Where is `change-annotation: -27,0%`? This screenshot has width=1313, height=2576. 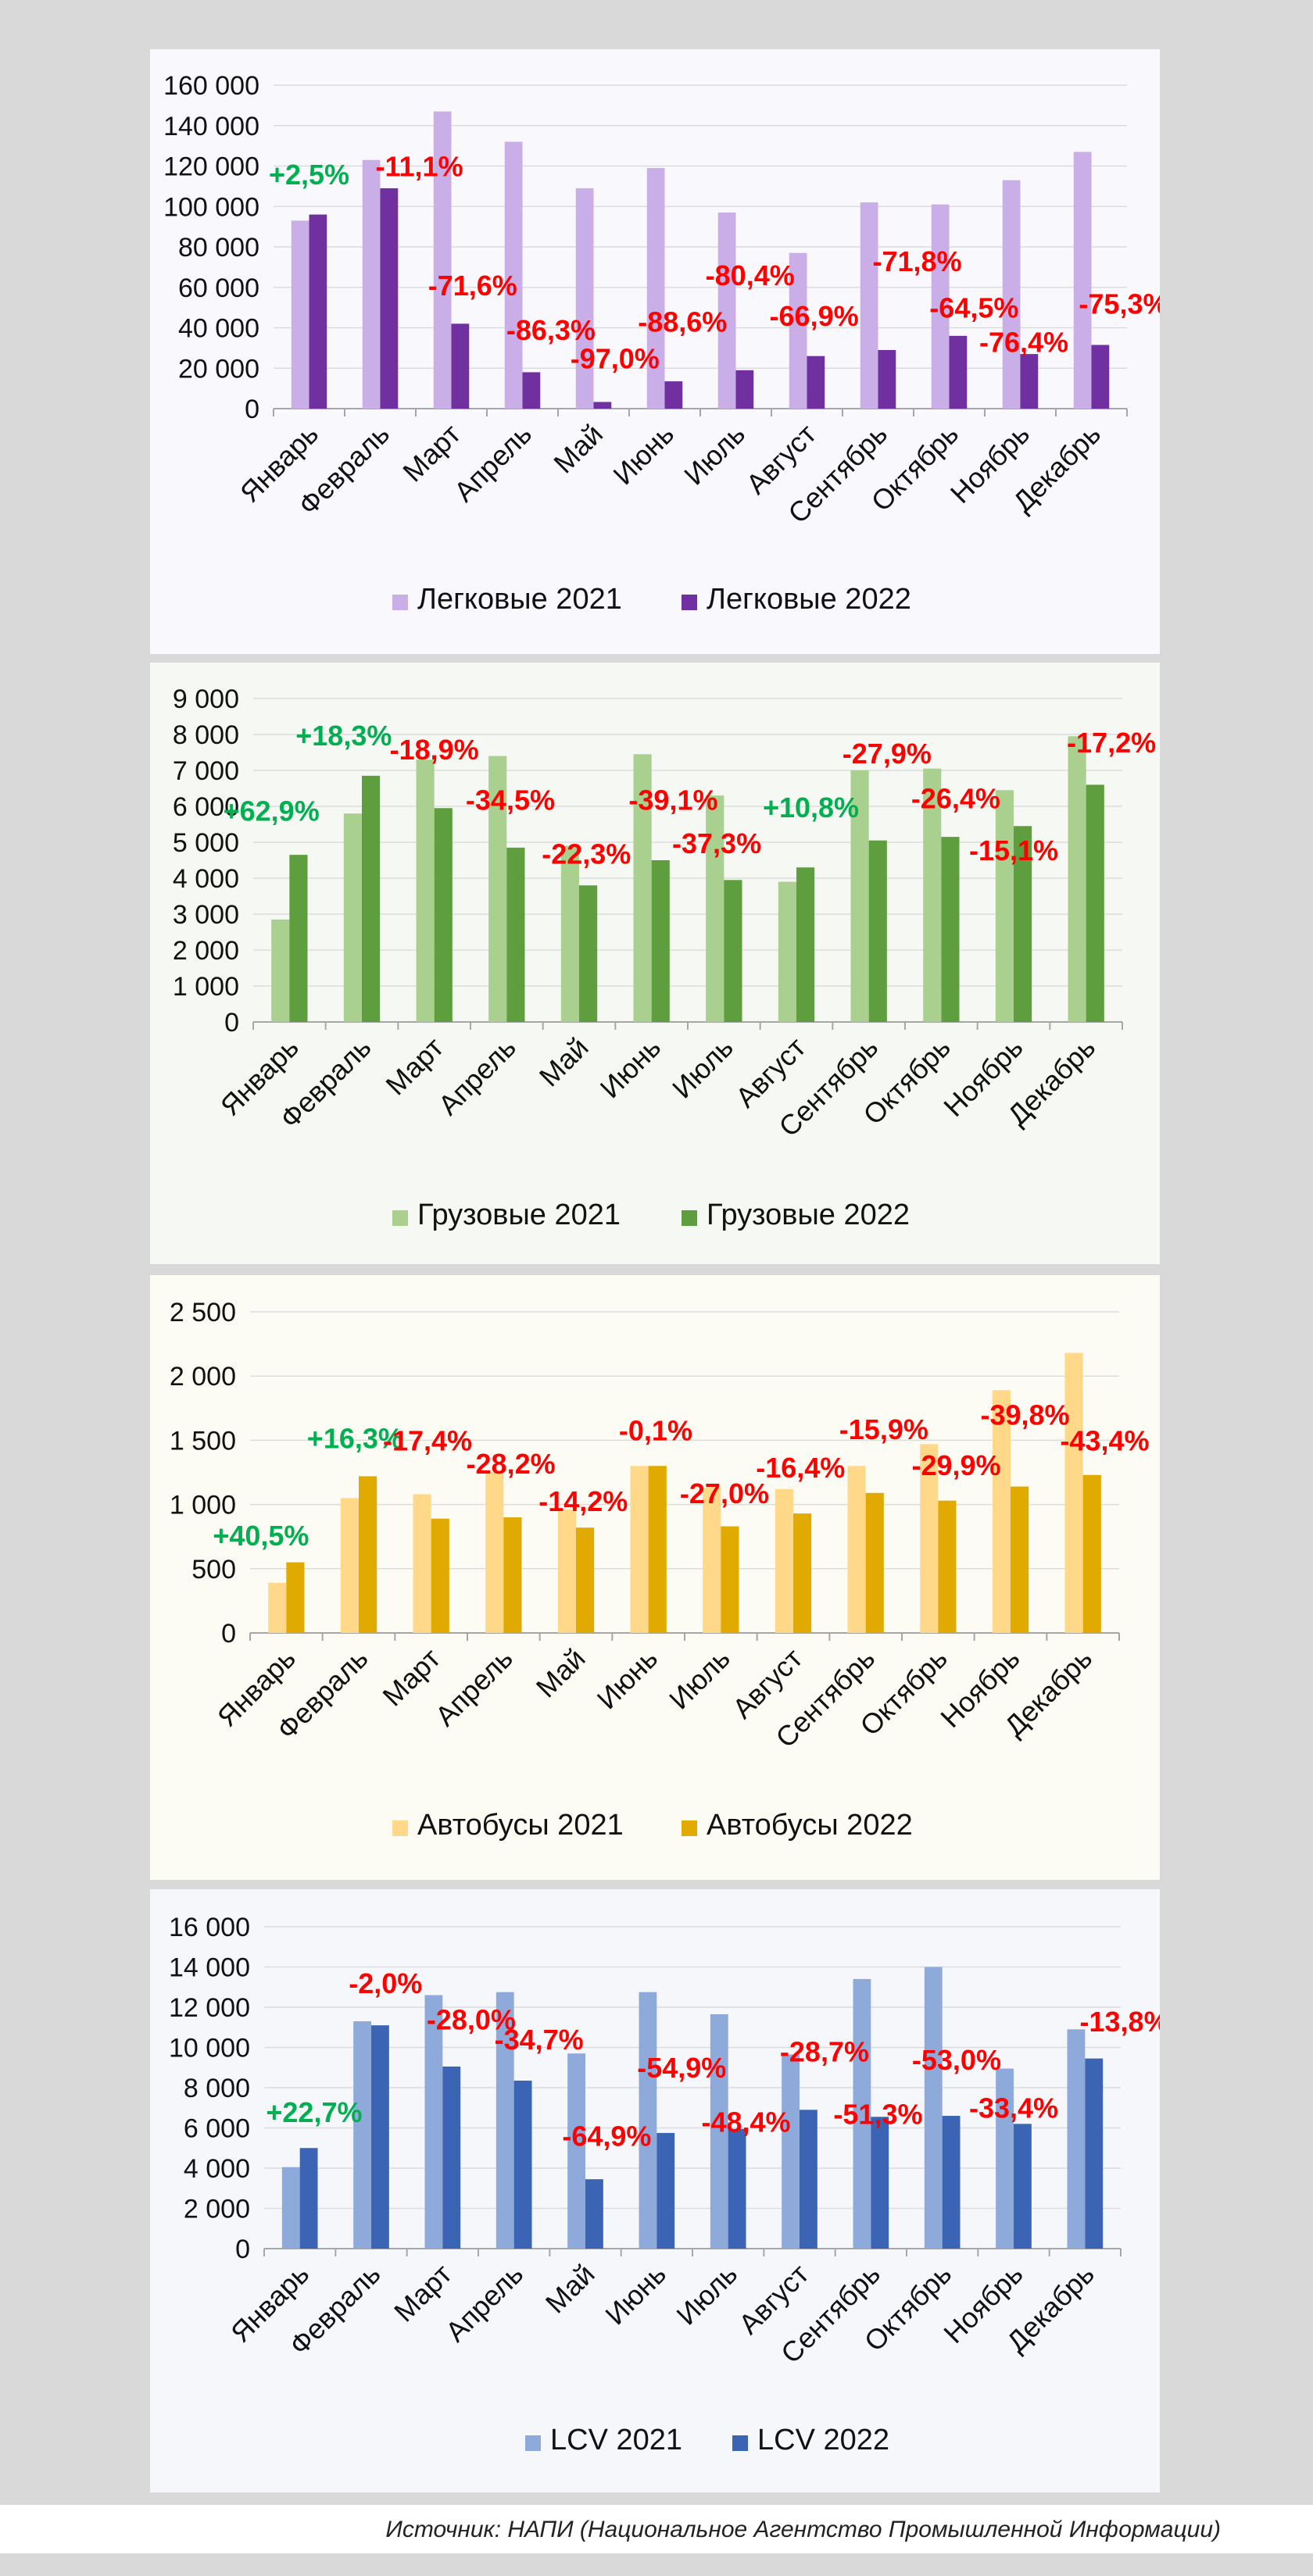 change-annotation: -27,0% is located at coordinates (724, 1494).